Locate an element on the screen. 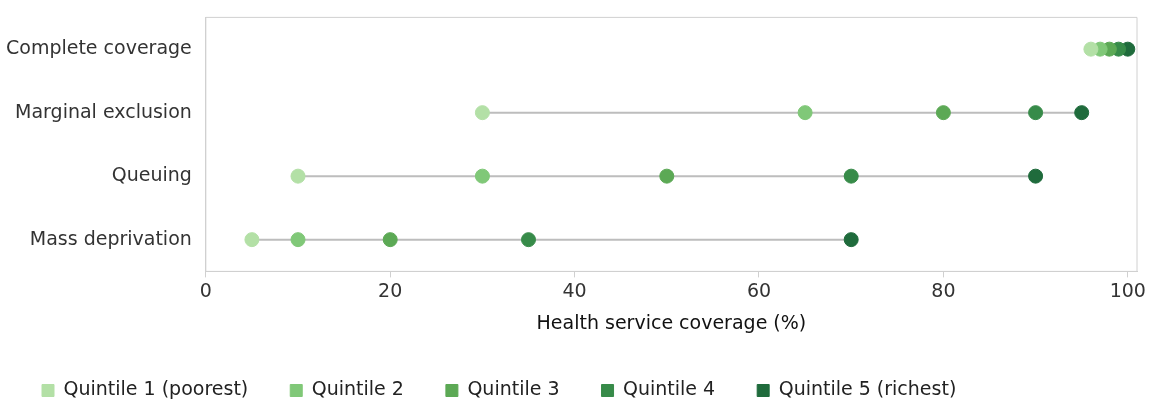 Image resolution: width=1149 pixels, height=410 pixels. x-tick-label: 0 is located at coordinates (205, 289).